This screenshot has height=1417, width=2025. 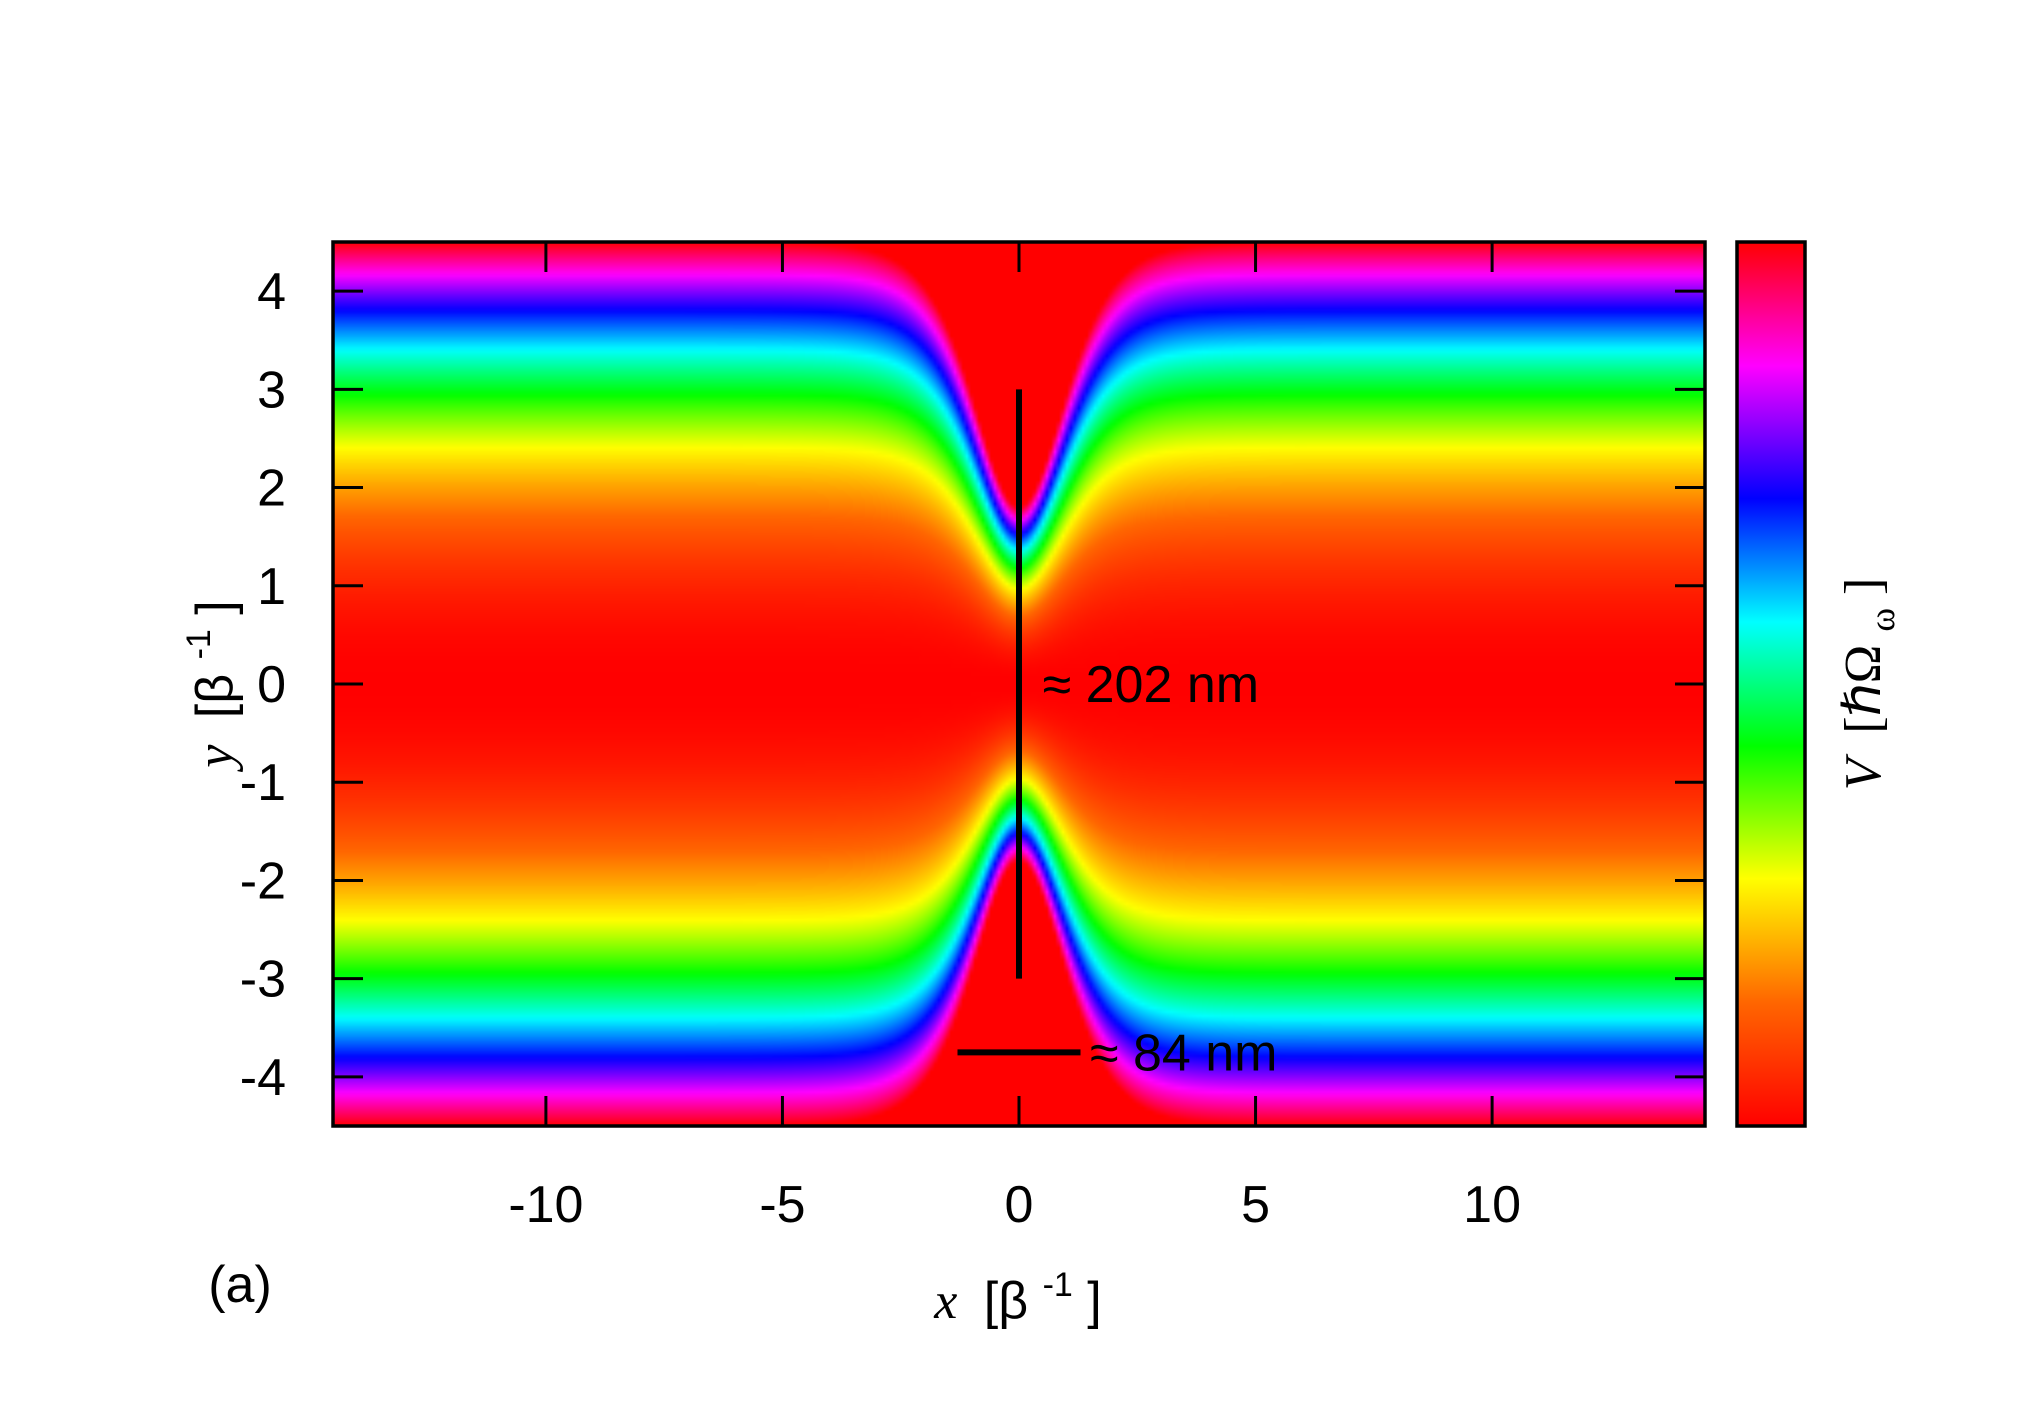 What do you see at coordinates (263, 1078) in the screenshot?
I see `y-tick-label: -4` at bounding box center [263, 1078].